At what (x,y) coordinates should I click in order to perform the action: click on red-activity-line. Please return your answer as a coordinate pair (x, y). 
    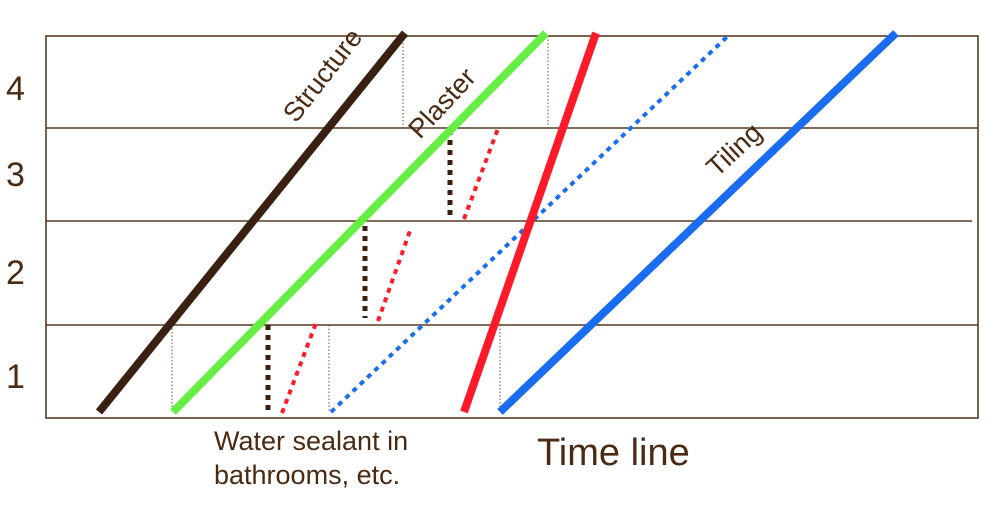
    Looking at the image, I should click on (530, 222).